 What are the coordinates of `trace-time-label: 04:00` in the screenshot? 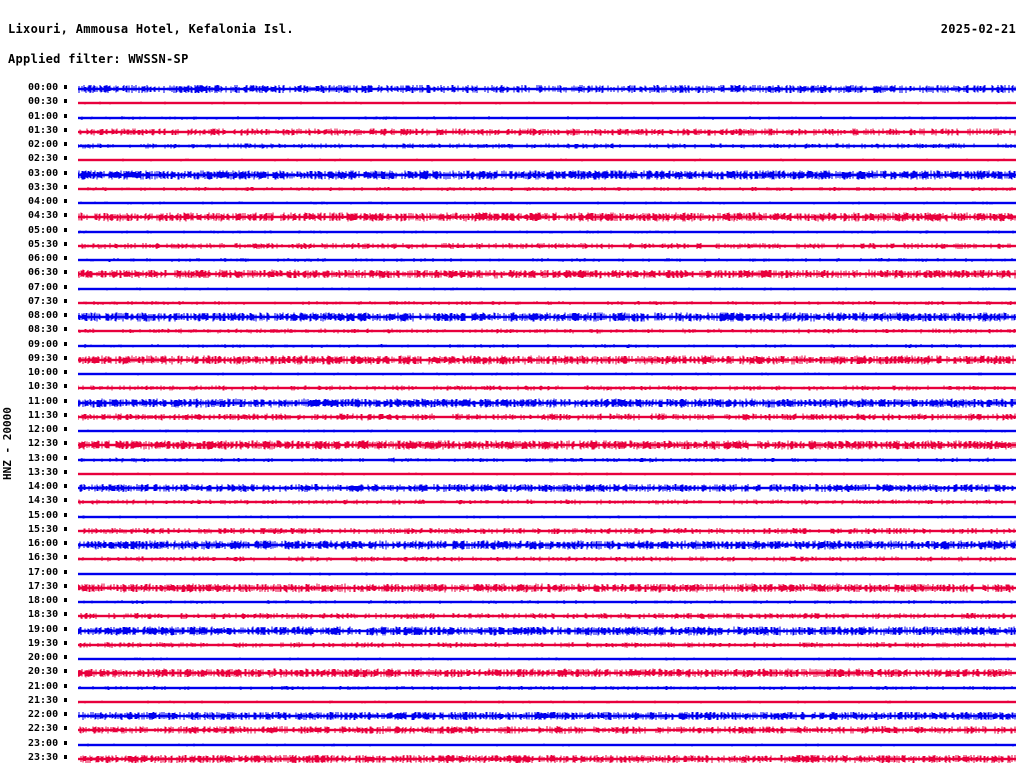 It's located at (43, 201).